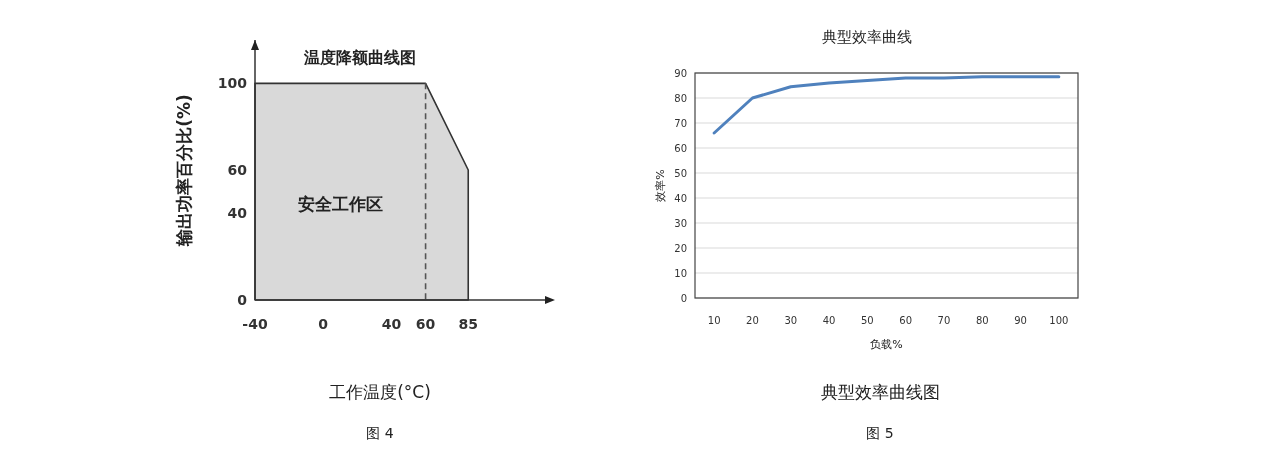 This screenshot has width=1272, height=461. Describe the element at coordinates (380, 433) in the screenshot. I see `caption: 图 4` at that location.